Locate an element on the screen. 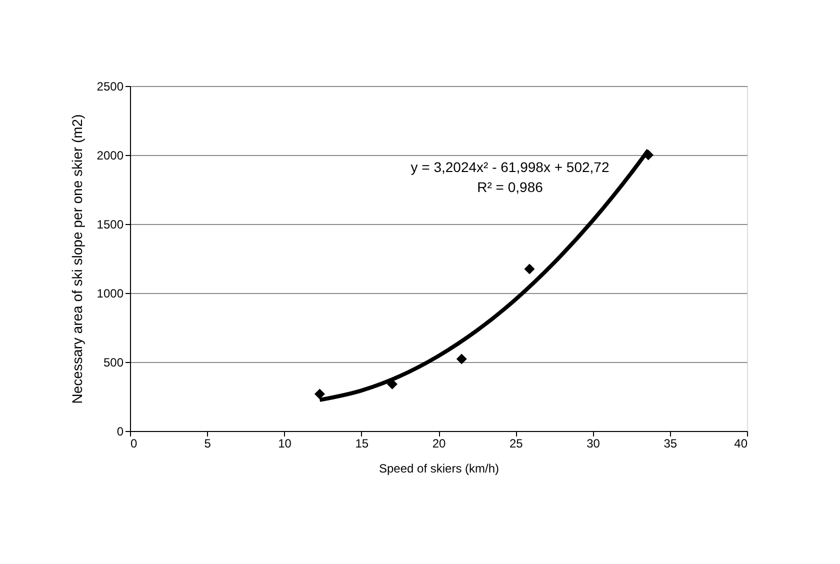 The image size is (840, 564). y-tick-label: 500 is located at coordinates (113, 363).